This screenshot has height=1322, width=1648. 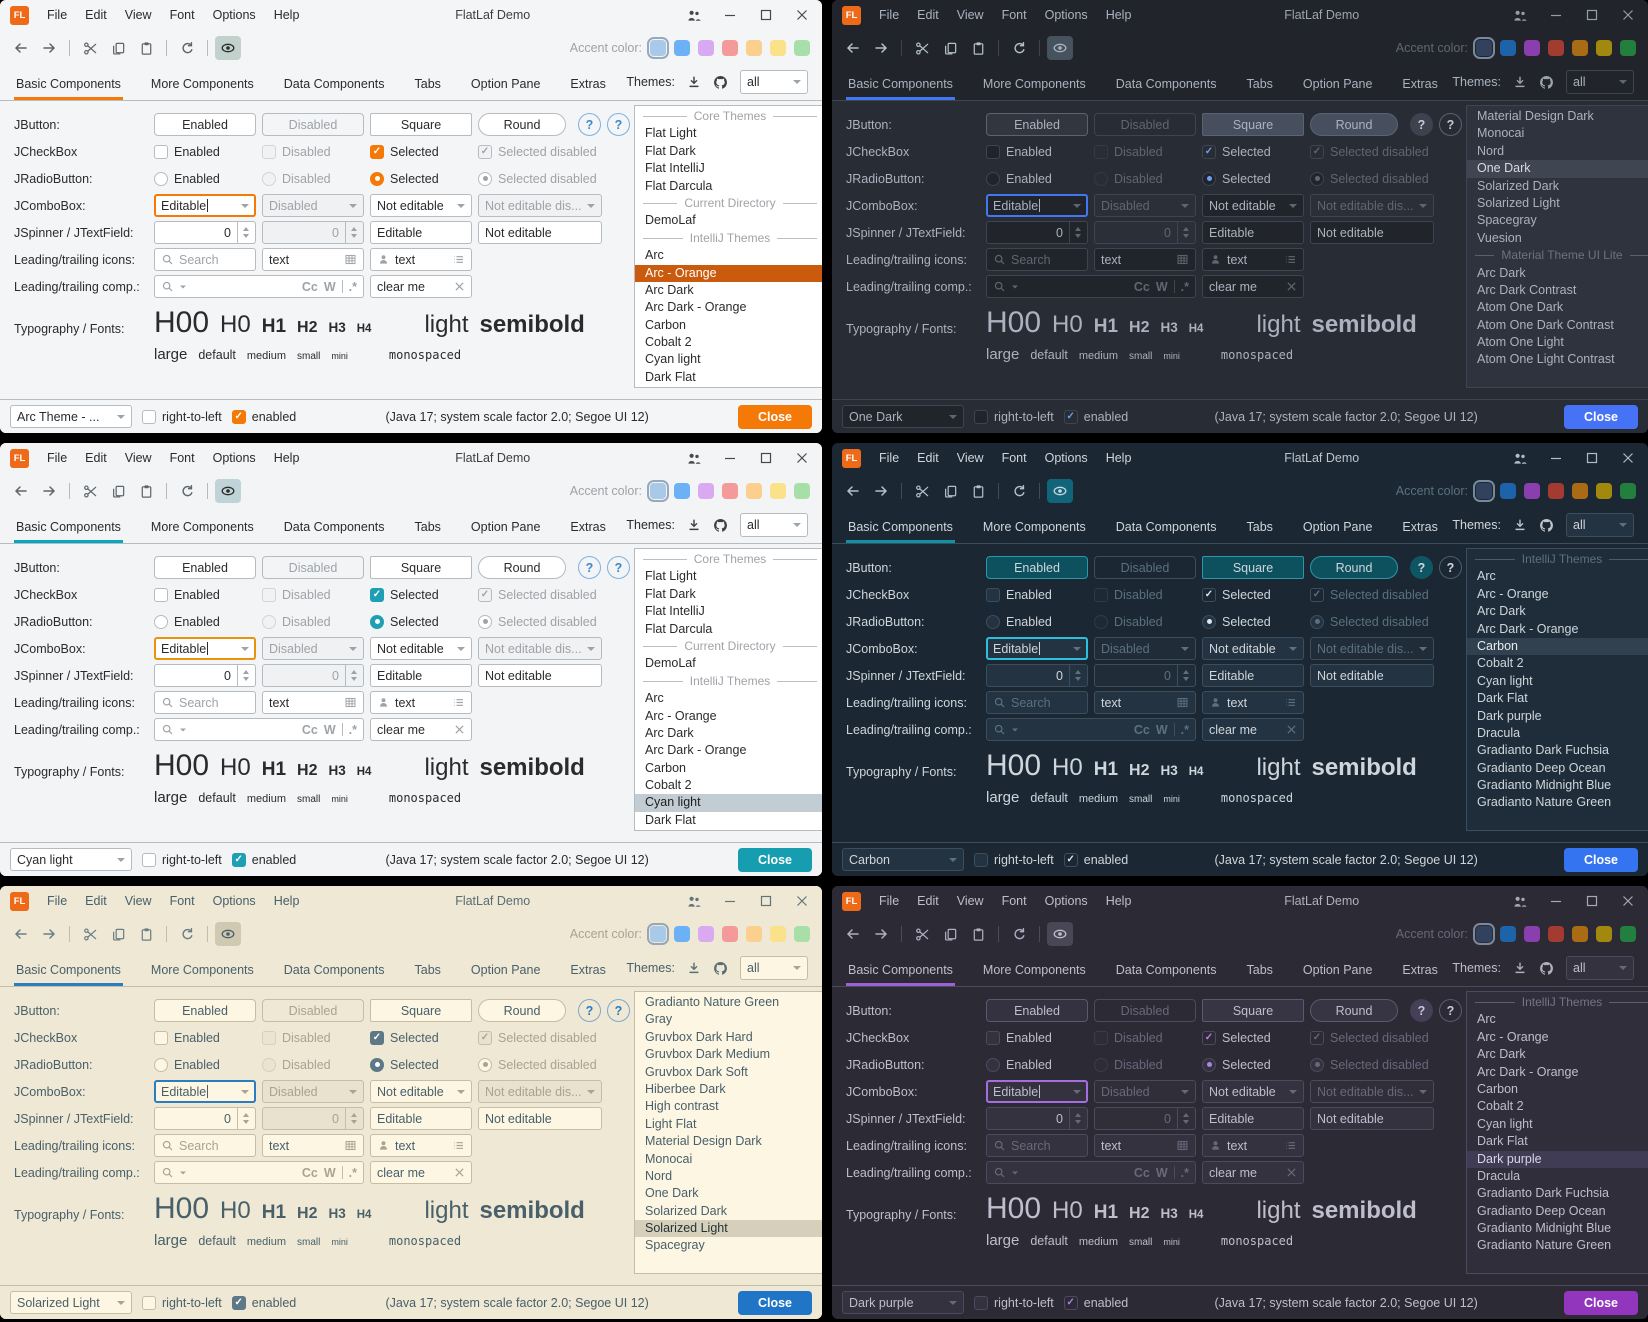 I want to click on enabled-button: Enabled, so click(x=1037, y=124).